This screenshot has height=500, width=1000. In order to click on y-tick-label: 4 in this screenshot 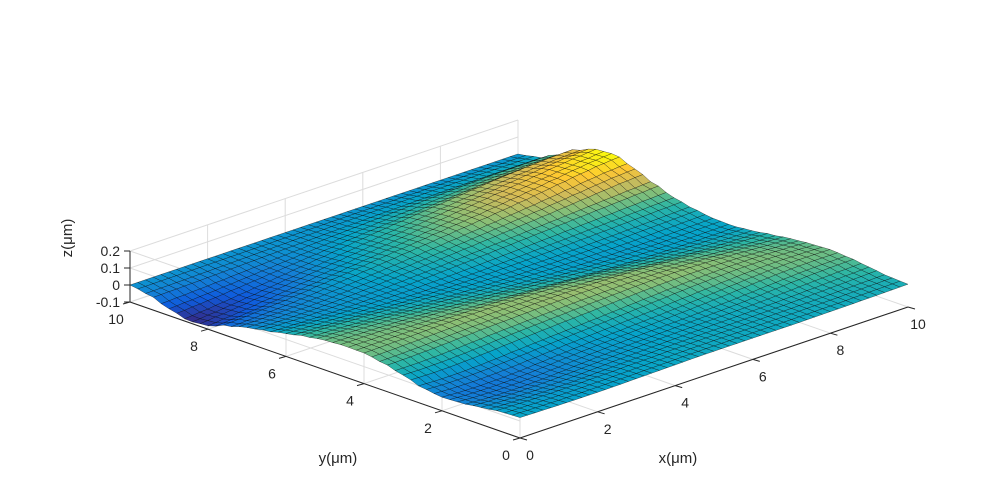, I will do `click(350, 401)`.